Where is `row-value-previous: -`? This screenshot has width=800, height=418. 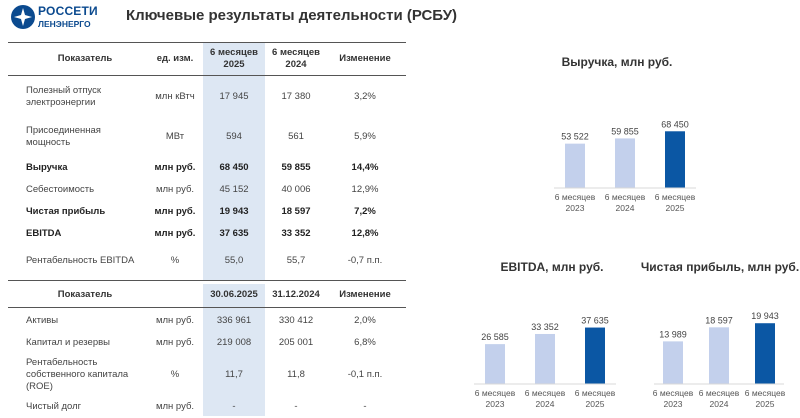 row-value-previous: - is located at coordinates (296, 407).